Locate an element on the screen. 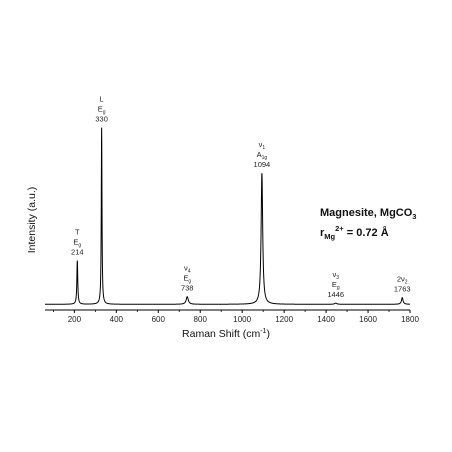 This screenshot has width=452, height=452. x-axis-label: Raman Shift (cm-1) is located at coordinates (226, 334).